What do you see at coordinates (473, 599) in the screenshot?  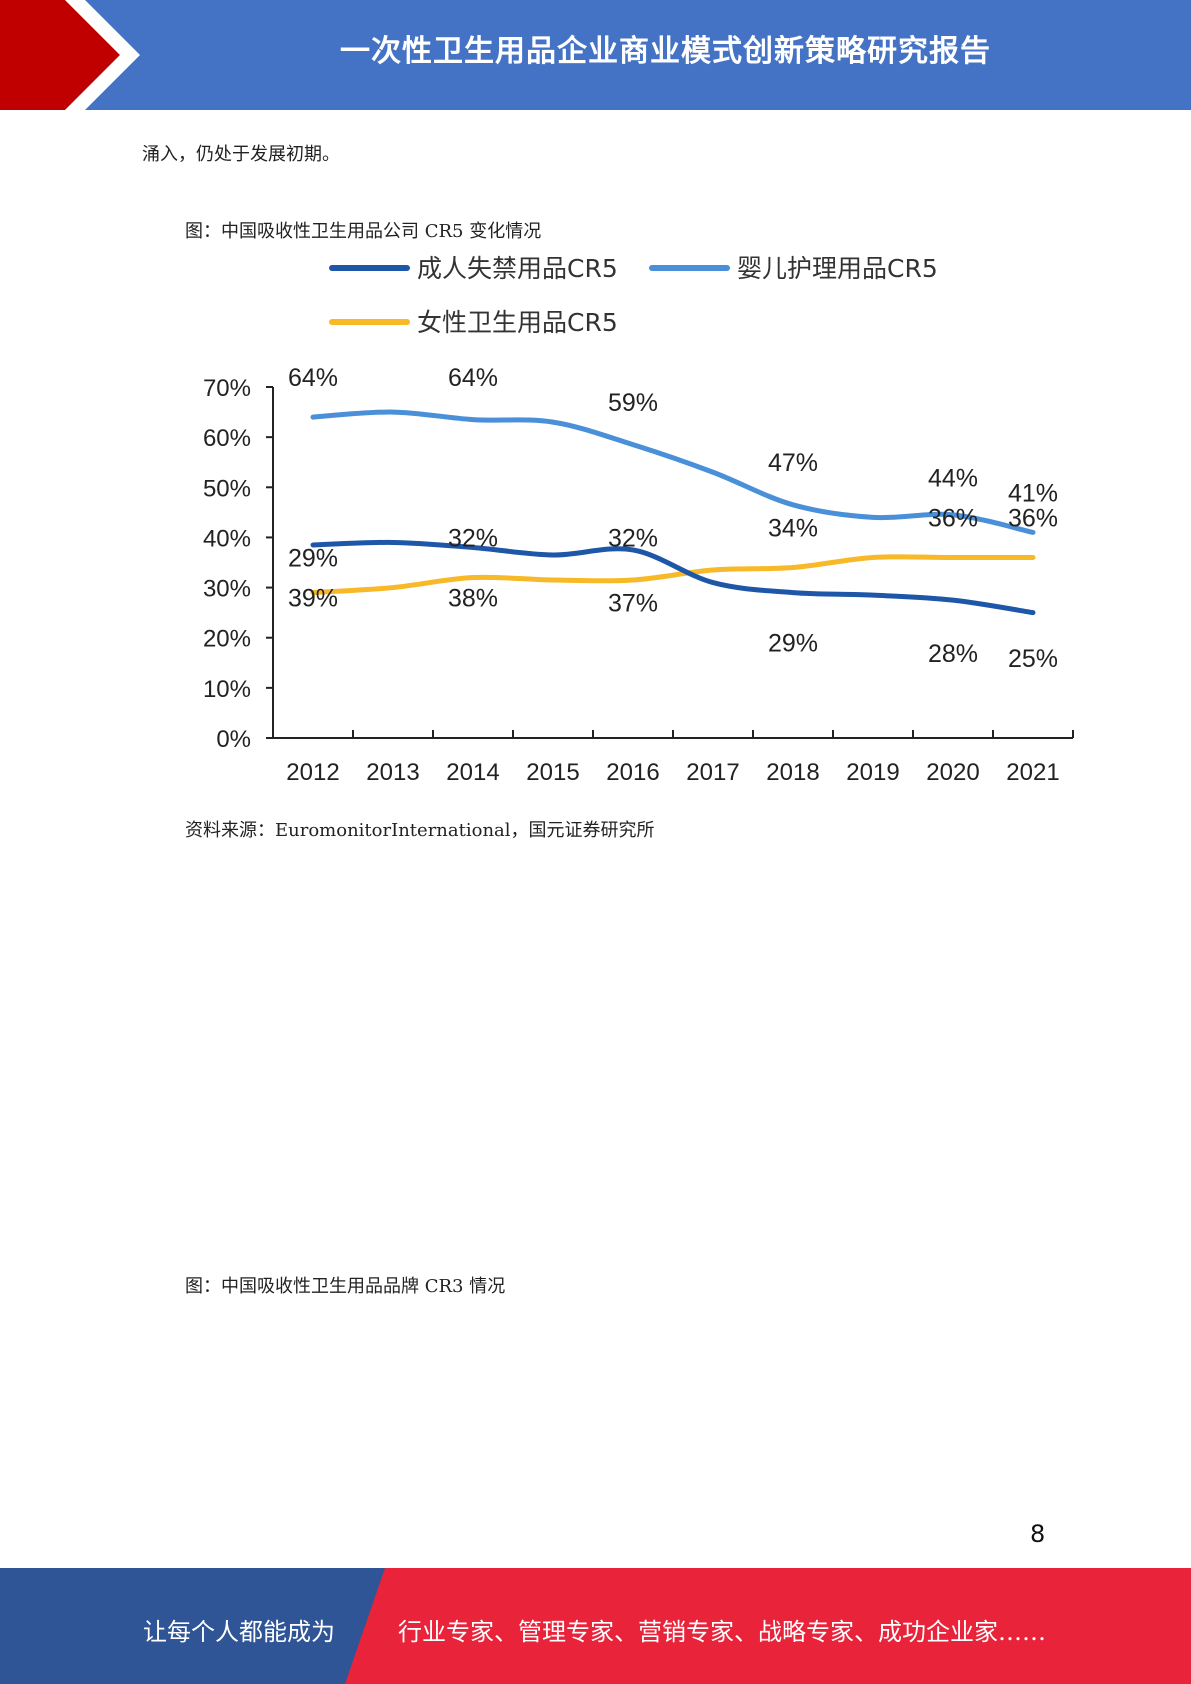 I see `data-label: 38%` at bounding box center [473, 599].